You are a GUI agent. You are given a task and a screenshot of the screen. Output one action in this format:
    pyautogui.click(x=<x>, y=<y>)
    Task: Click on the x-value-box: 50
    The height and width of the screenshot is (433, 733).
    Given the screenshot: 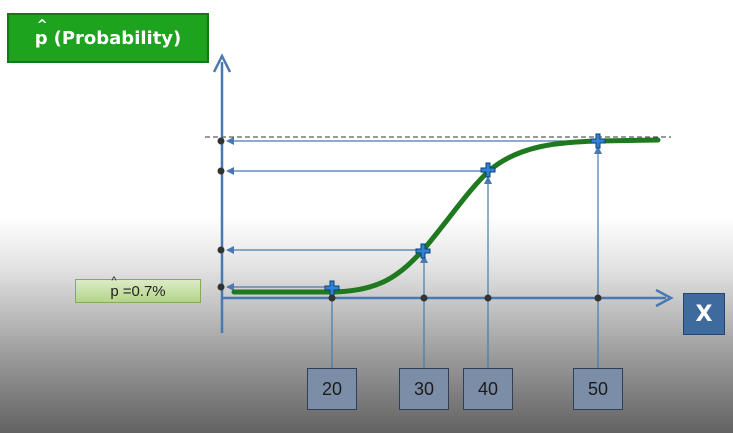 What is the action you would take?
    pyautogui.click(x=598, y=389)
    